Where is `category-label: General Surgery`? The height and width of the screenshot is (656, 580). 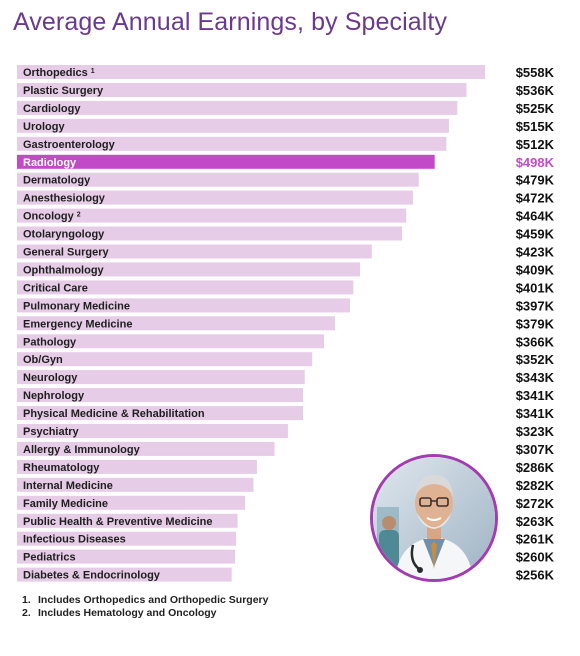
category-label: General Surgery is located at coordinates (66, 253).